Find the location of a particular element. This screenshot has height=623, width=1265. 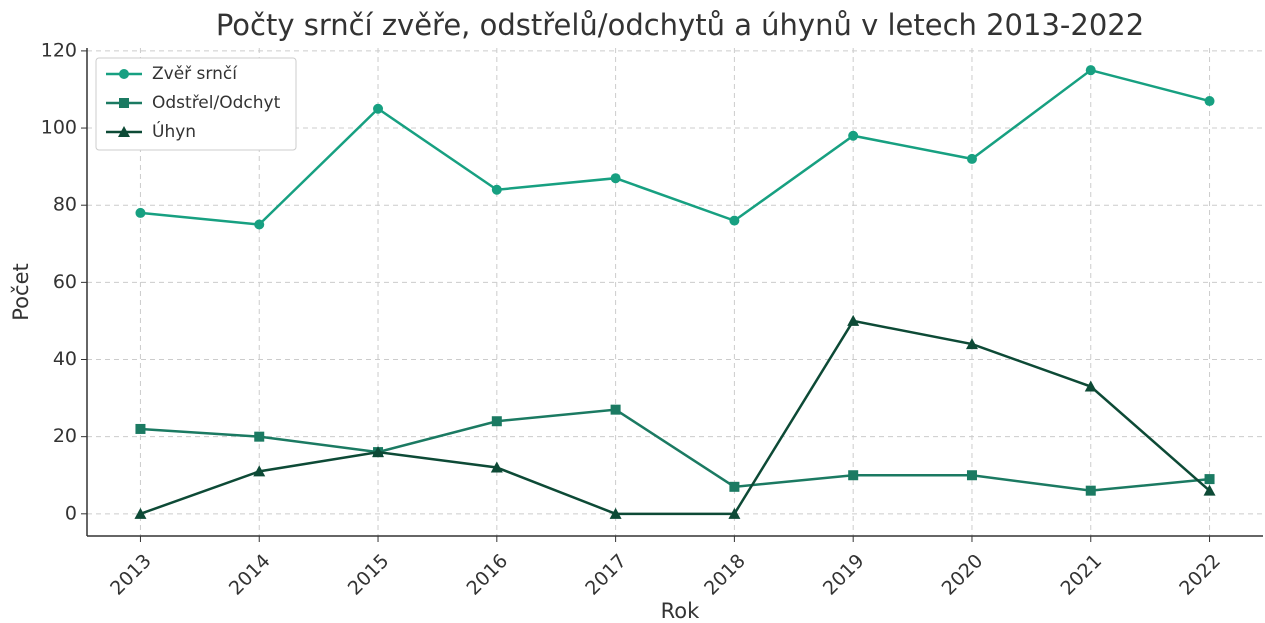

x-tick-label: 2017 is located at coordinates (606, 575).